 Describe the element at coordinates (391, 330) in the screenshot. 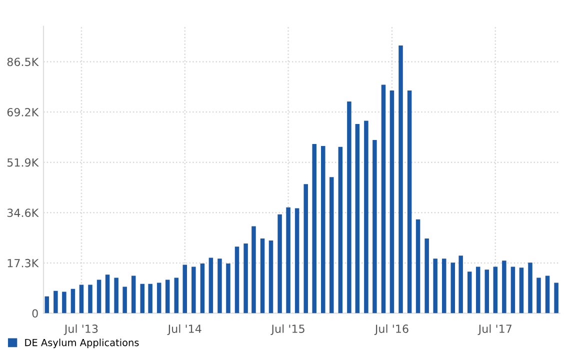

I see `x-tick-label: Jul '16` at that location.